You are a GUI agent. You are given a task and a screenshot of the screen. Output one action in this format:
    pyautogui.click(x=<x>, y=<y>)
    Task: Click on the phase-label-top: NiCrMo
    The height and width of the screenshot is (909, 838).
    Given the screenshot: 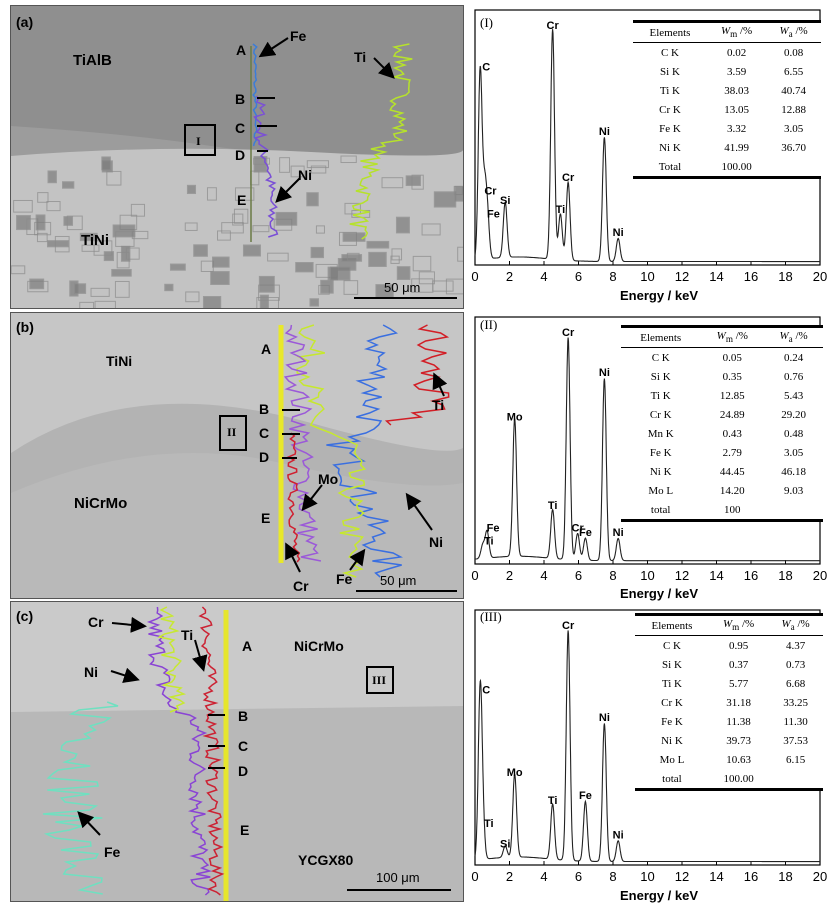 What is the action you would take?
    pyautogui.click(x=319, y=646)
    